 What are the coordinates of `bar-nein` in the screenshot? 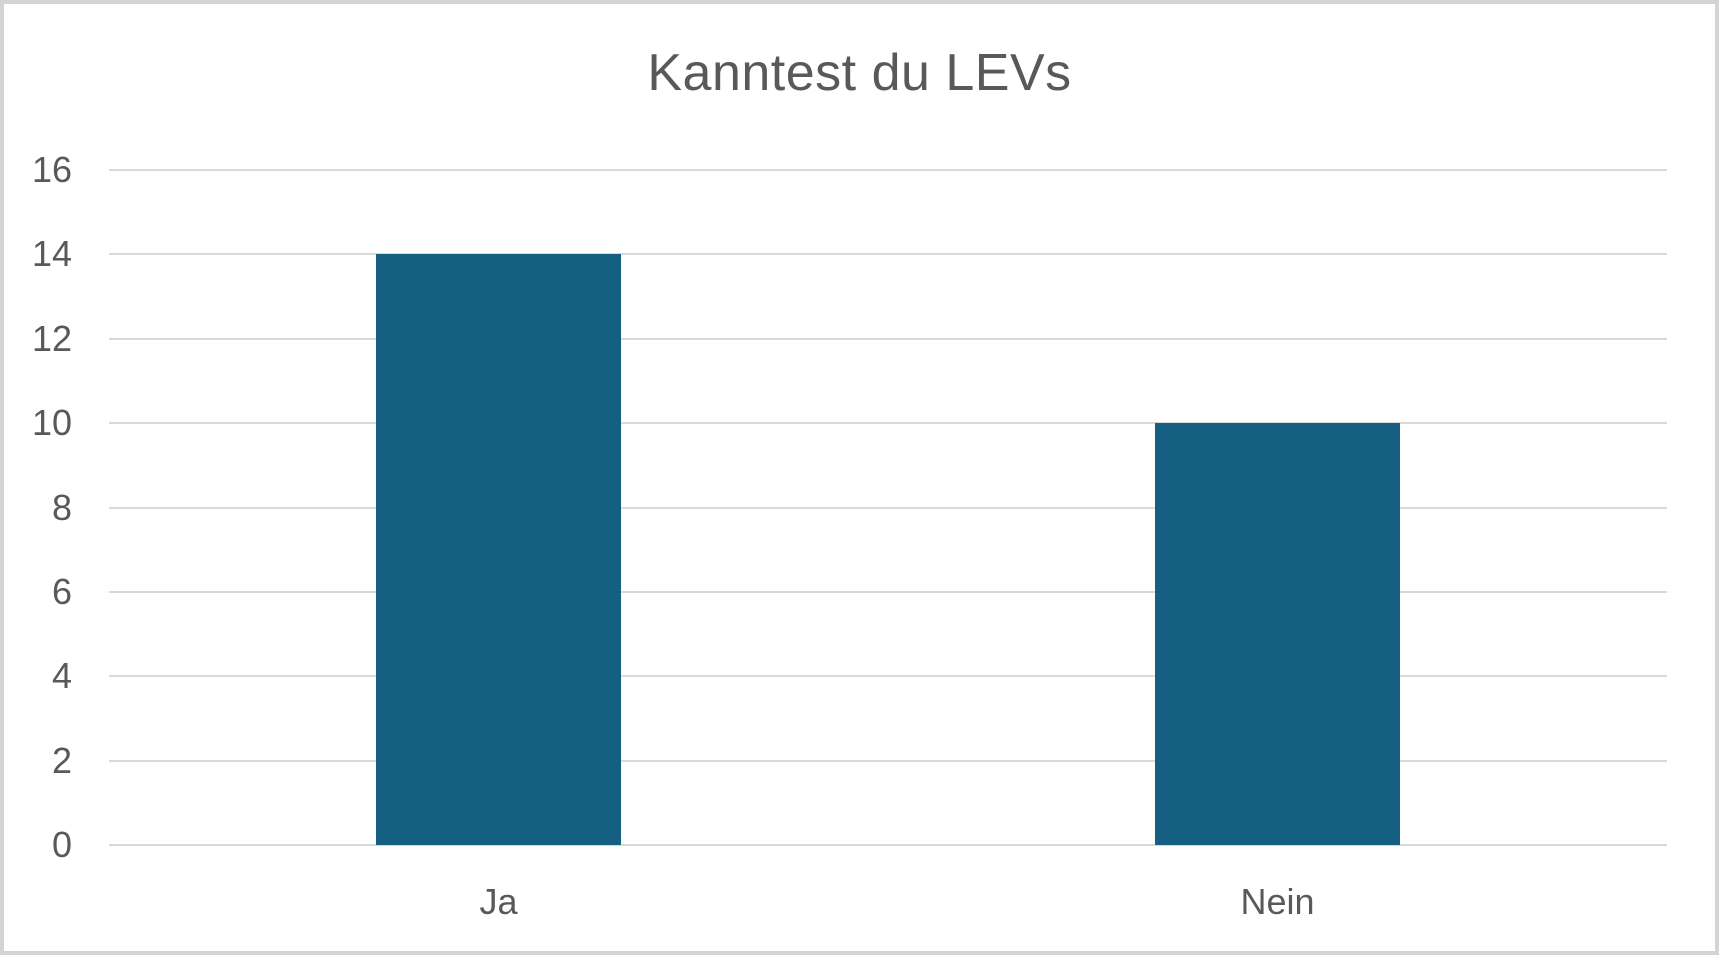 It's located at (1277, 634).